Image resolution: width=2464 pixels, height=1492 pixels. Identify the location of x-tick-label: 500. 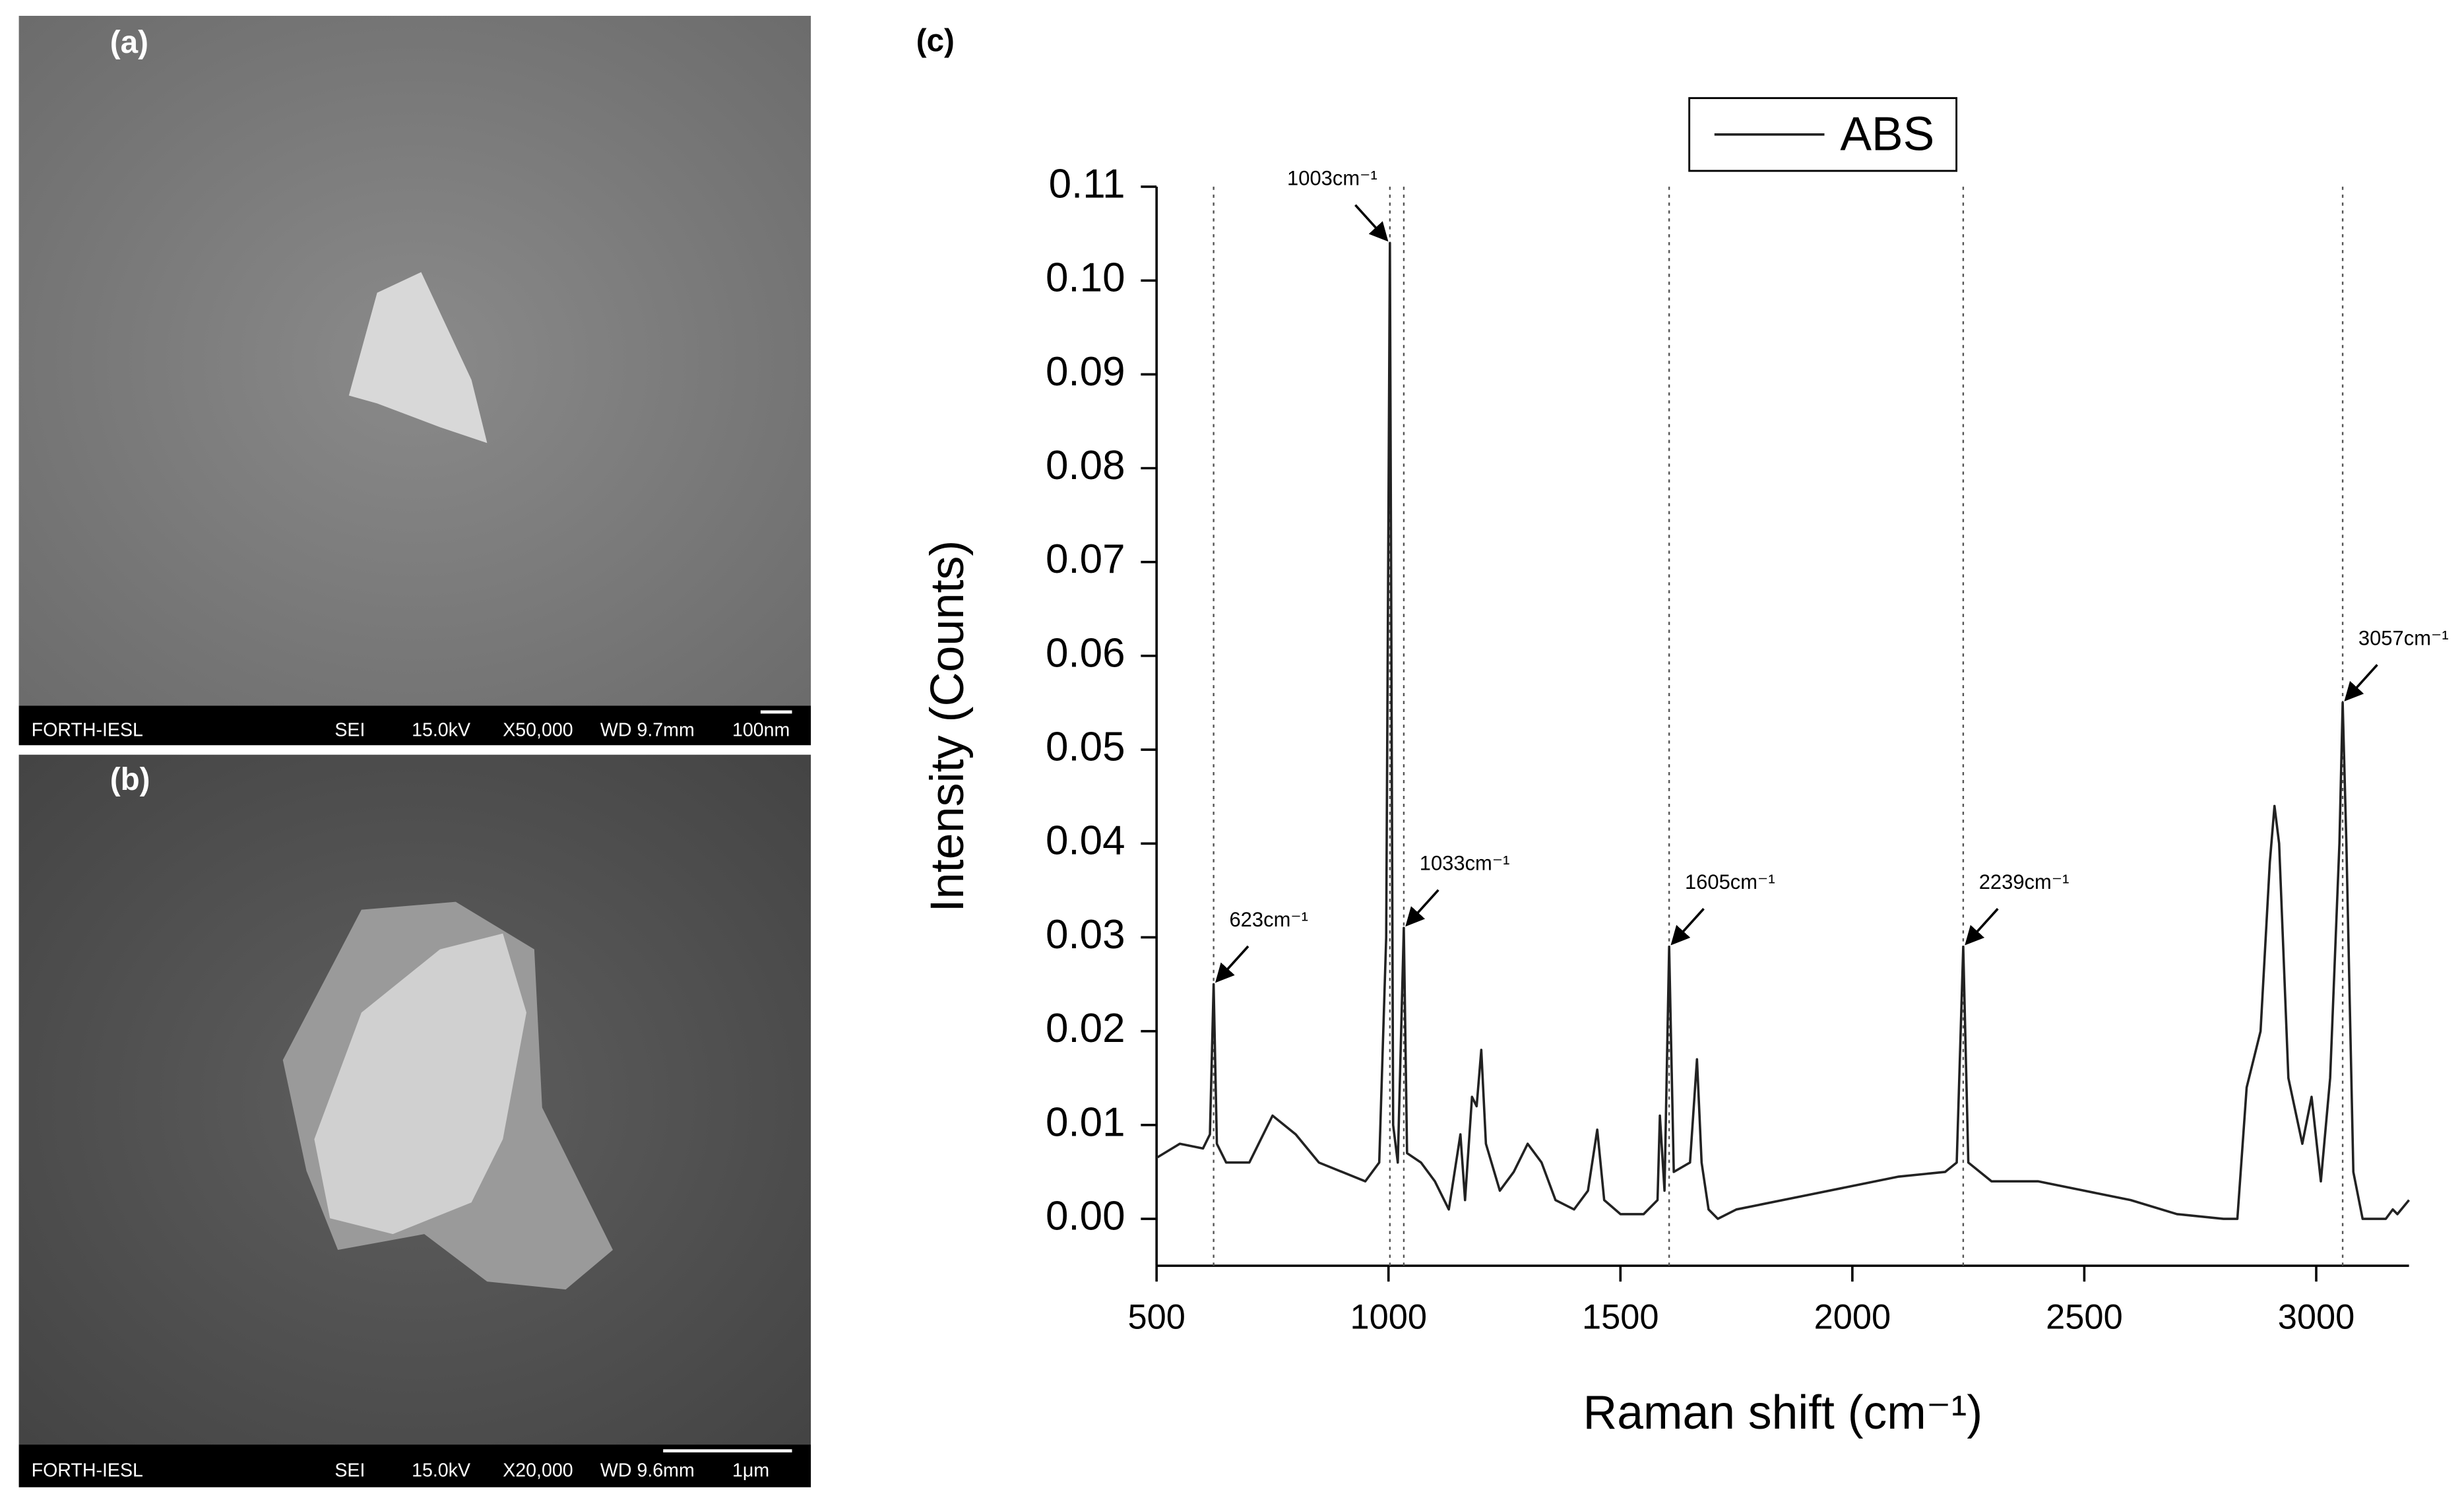
(1156, 1316).